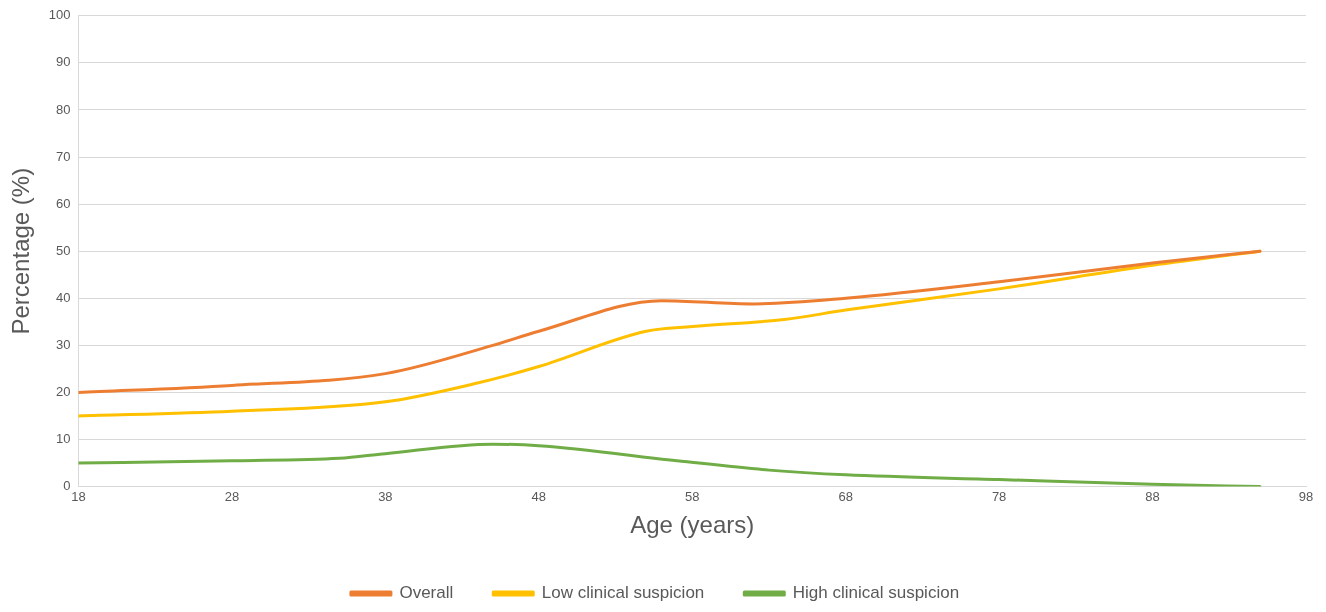  I want to click on legend-label: Overall, so click(426, 593).